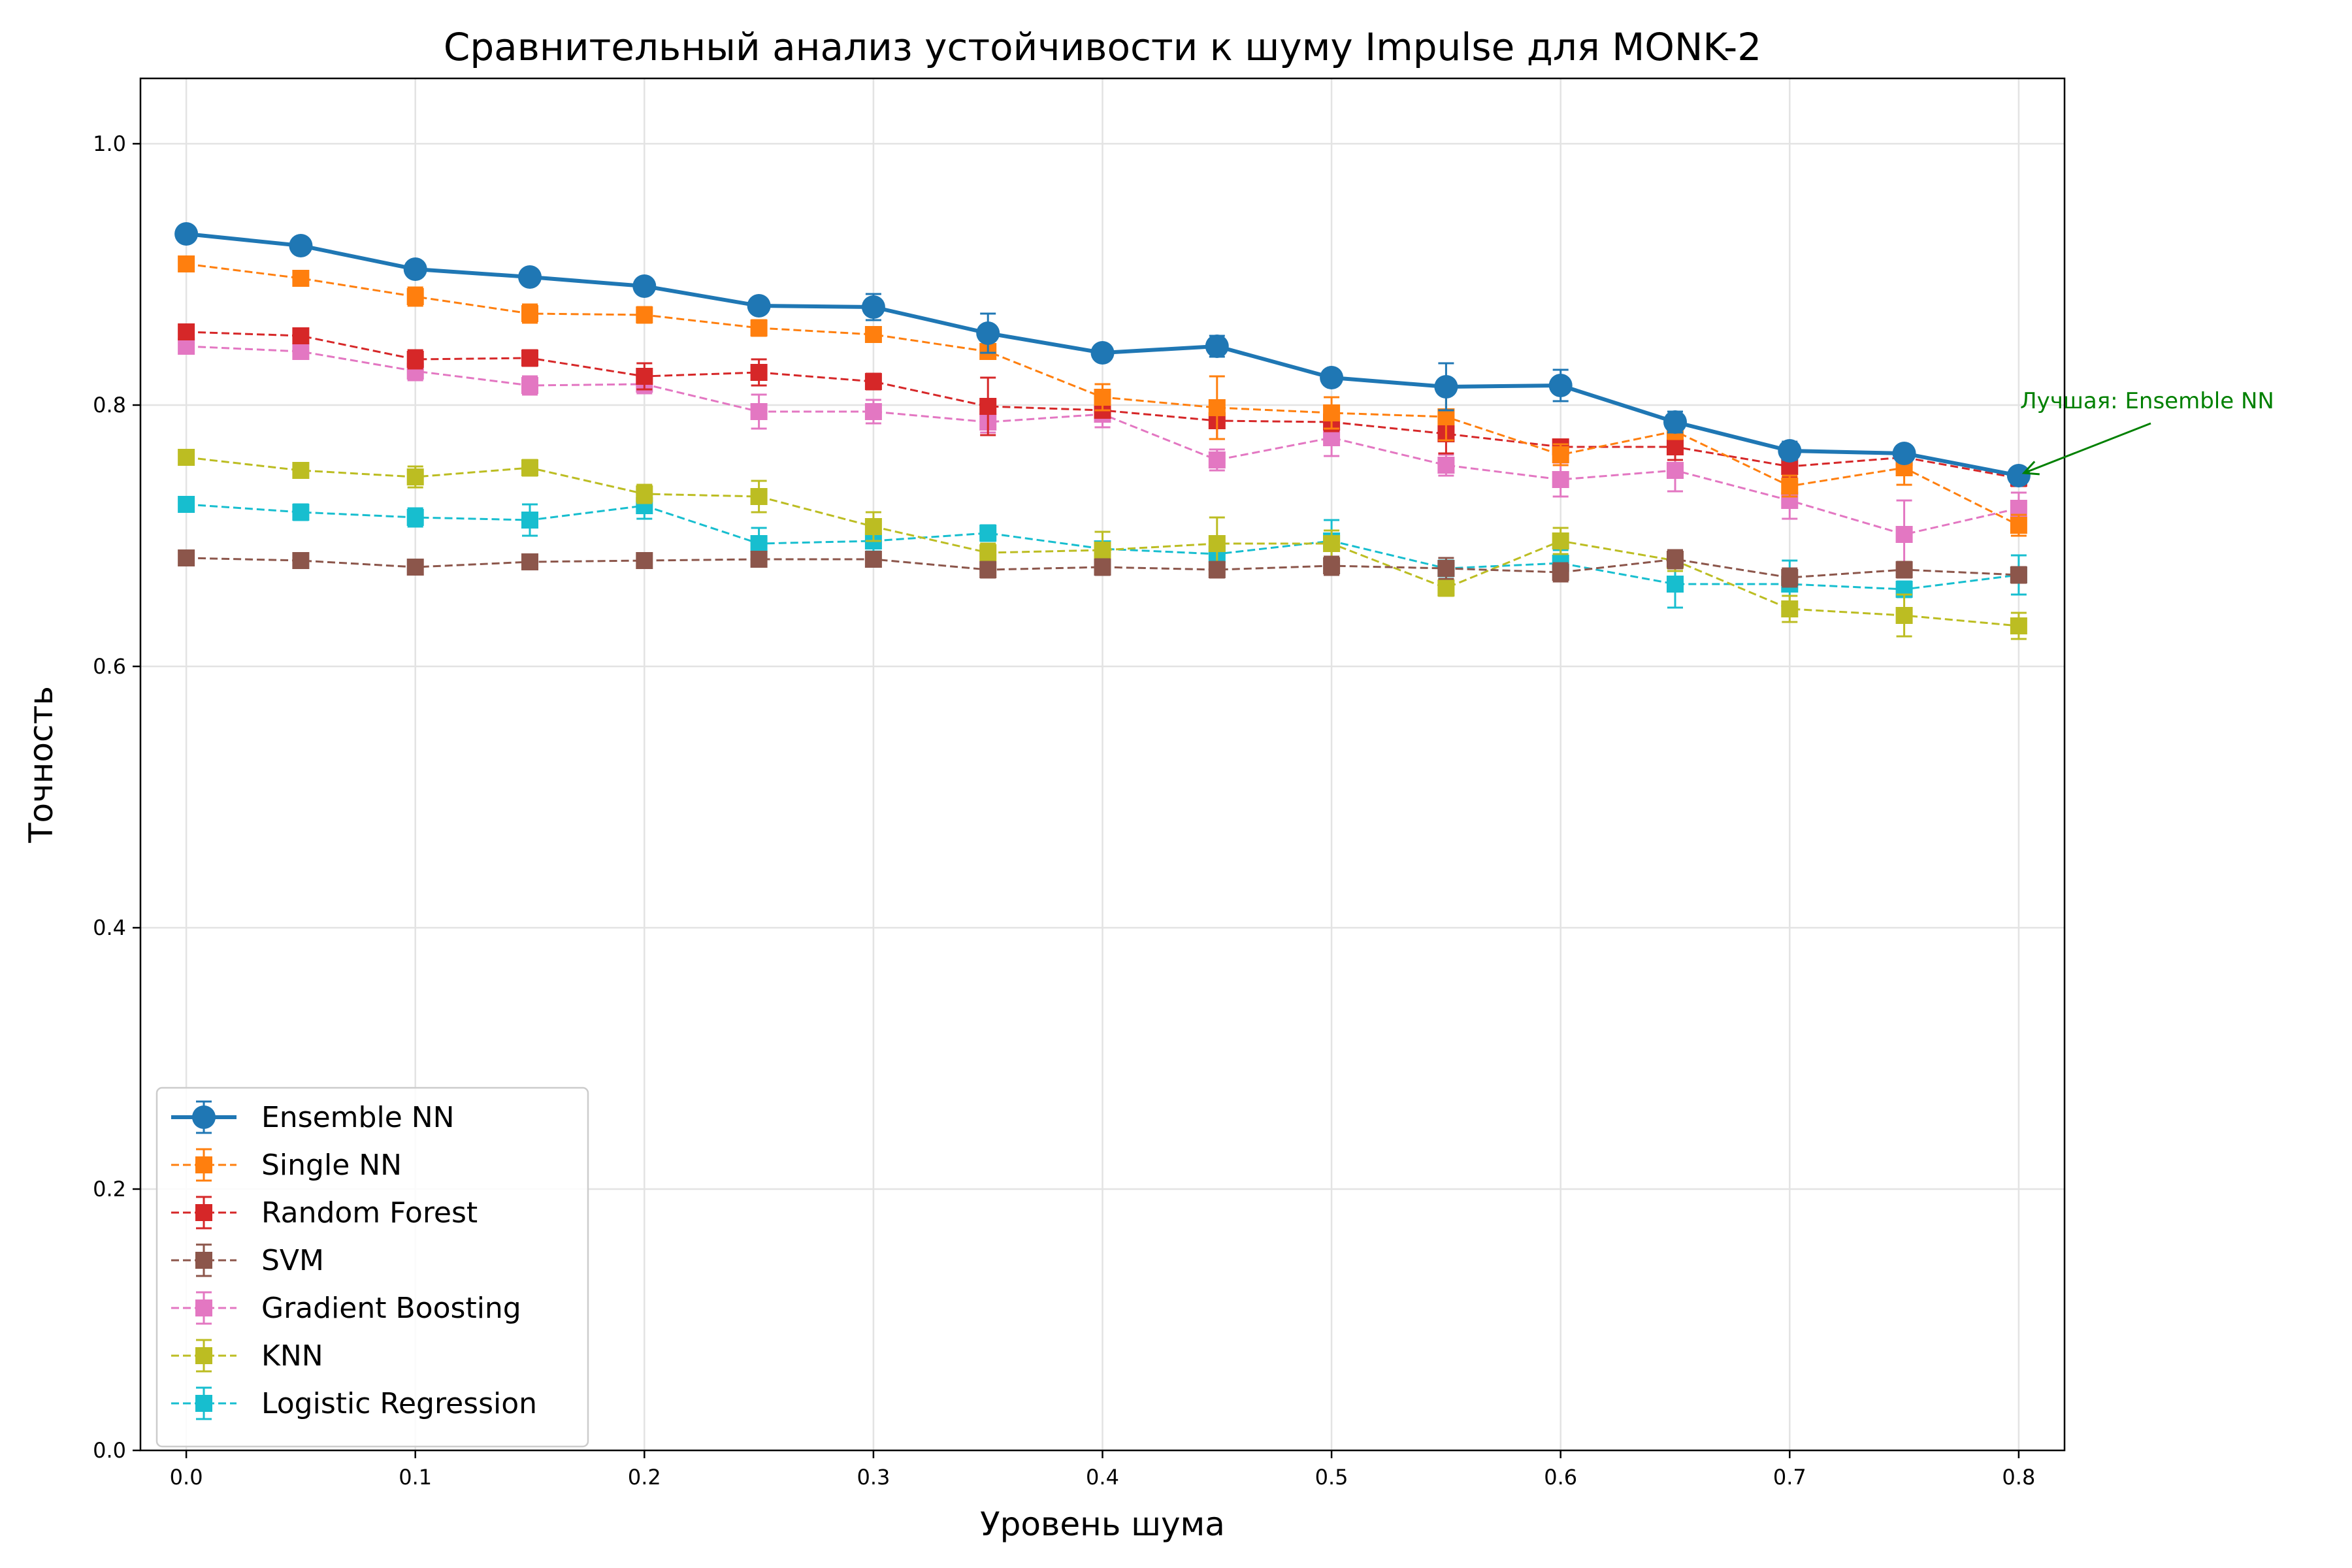 This screenshot has height=1568, width=2352. What do you see at coordinates (109, 1450) in the screenshot?
I see `y-tick-label: 0.0` at bounding box center [109, 1450].